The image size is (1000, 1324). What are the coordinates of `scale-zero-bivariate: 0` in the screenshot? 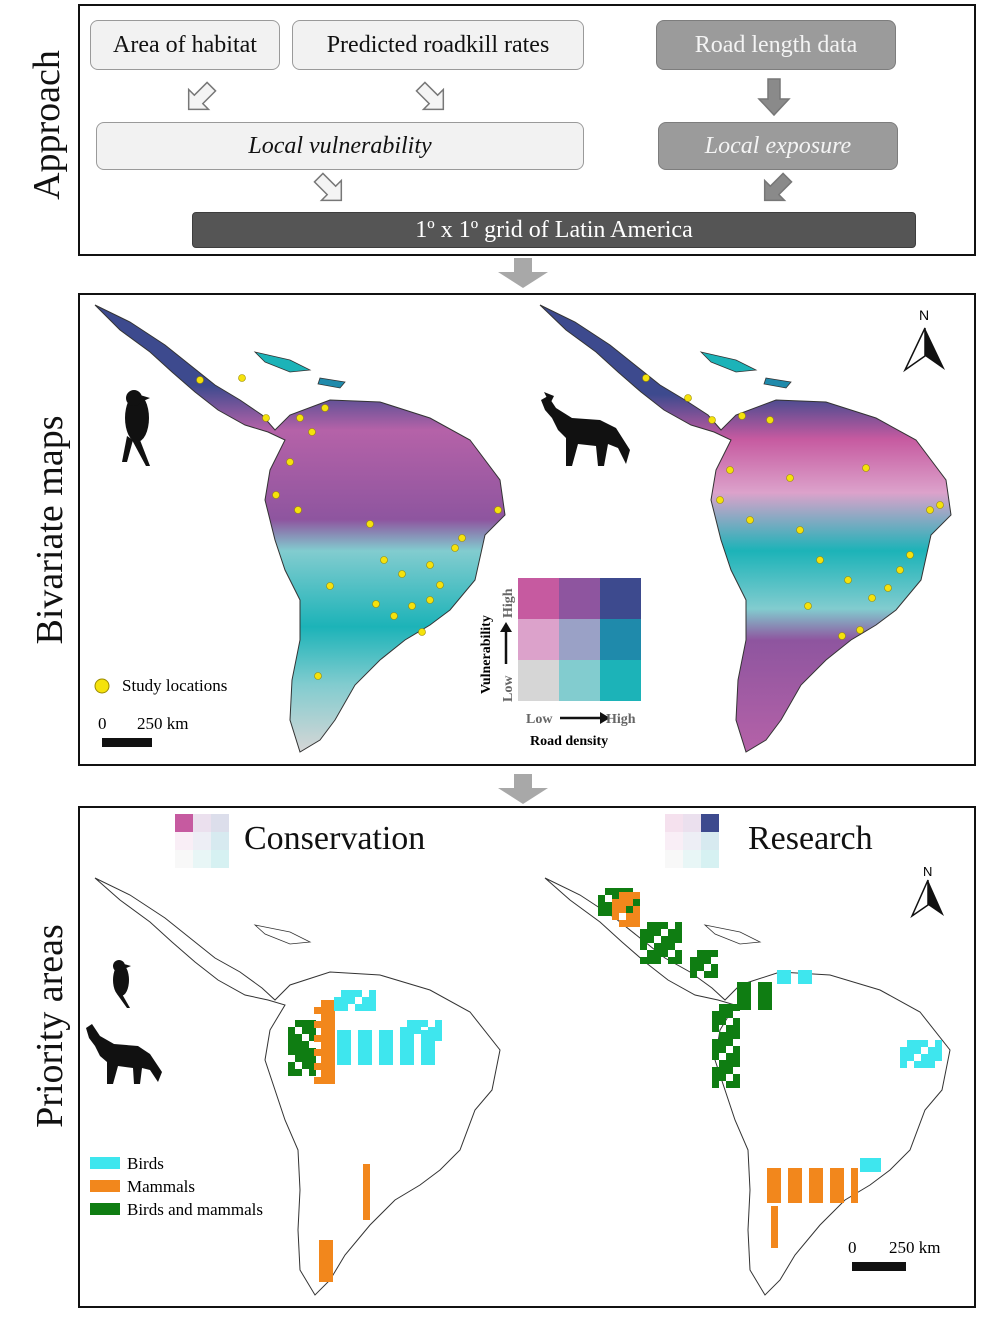 It's located at (102, 723).